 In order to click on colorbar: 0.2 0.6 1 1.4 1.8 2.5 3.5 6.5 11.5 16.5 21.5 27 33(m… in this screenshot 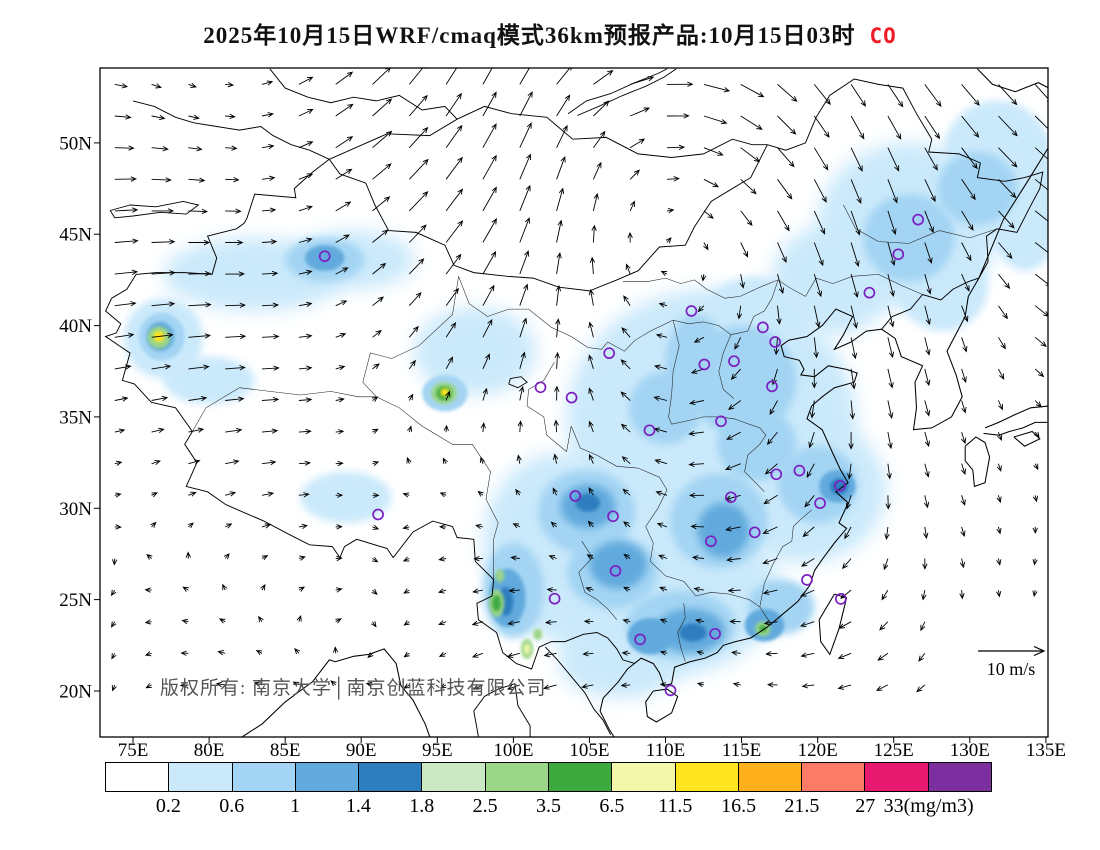, I will do `click(548, 789)`.